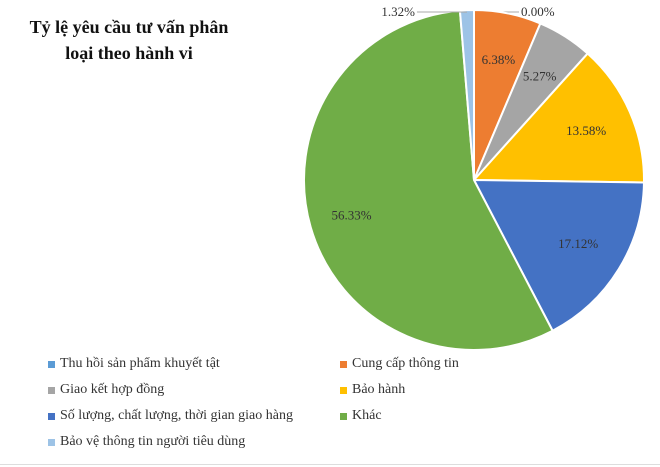 The width and height of the screenshot is (660, 467). I want to click on data-label: 56.33%, so click(351, 214).